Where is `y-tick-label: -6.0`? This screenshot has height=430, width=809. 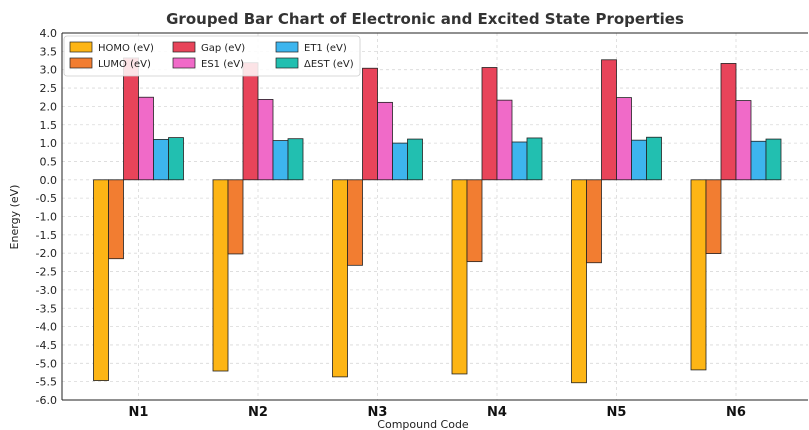
y-tick-label: -6.0 is located at coordinates (46, 400).